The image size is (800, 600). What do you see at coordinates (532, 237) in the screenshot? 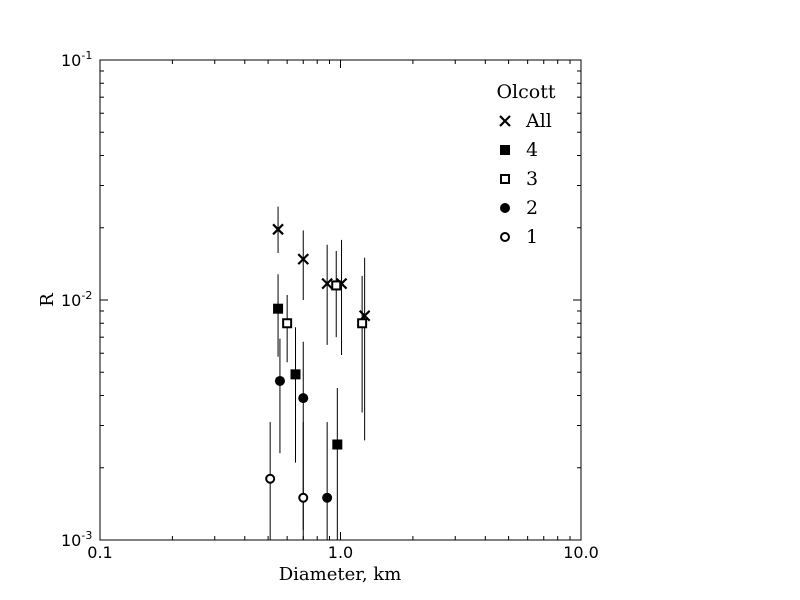
I see `legend-label: 1` at bounding box center [532, 237].